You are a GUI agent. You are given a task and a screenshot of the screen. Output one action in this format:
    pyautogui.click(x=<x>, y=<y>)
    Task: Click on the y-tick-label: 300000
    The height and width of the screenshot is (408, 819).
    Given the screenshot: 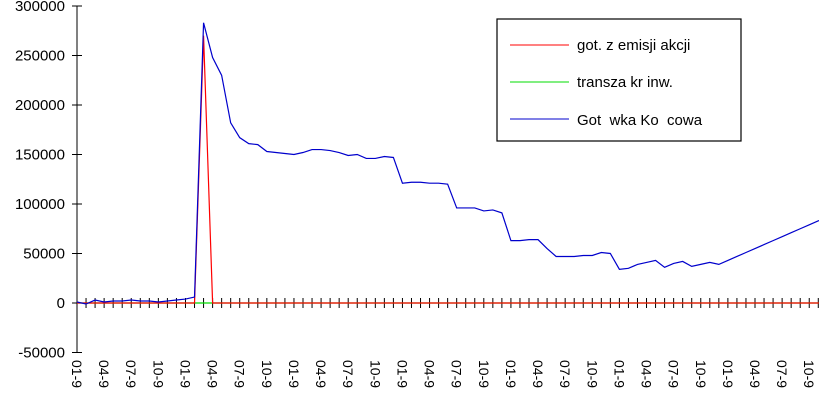 What is the action you would take?
    pyautogui.click(x=40, y=7)
    